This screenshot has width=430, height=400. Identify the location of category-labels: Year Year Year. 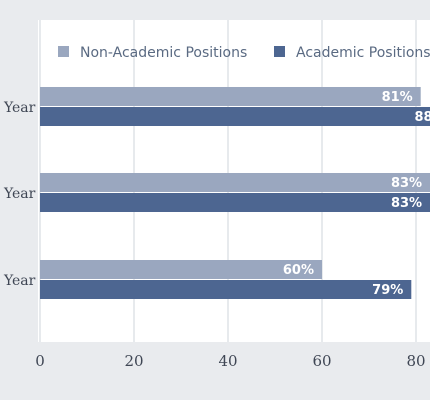
(19, 194).